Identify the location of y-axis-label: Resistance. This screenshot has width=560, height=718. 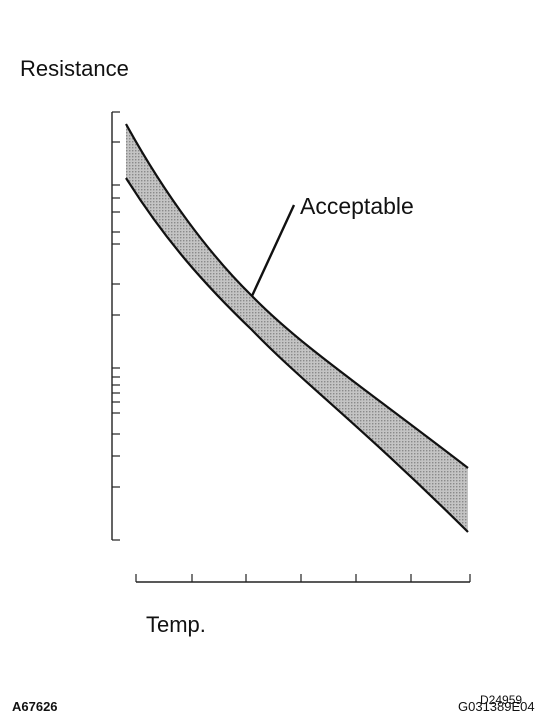
(74, 68).